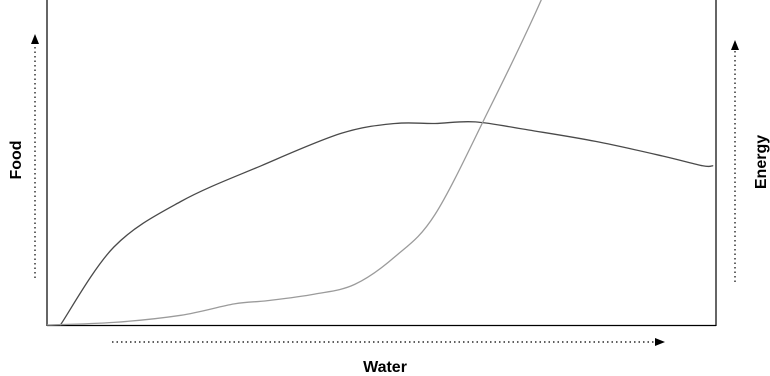 This screenshot has height=376, width=770. Describe the element at coordinates (35, 39) in the screenshot. I see `food-arrow-head` at that location.